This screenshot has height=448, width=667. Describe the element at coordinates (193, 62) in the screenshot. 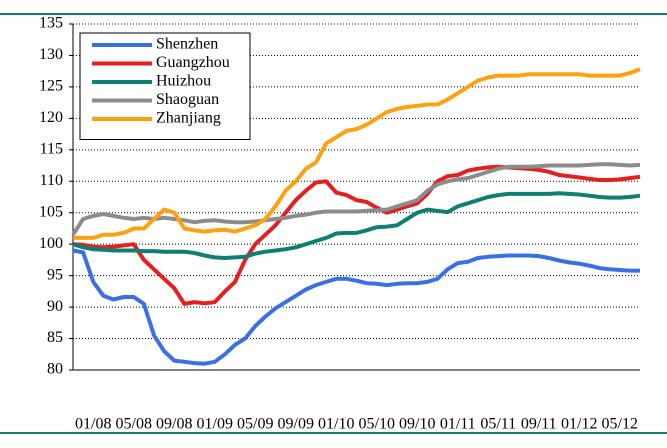

I see `legend-label: Guangzhou` at that location.